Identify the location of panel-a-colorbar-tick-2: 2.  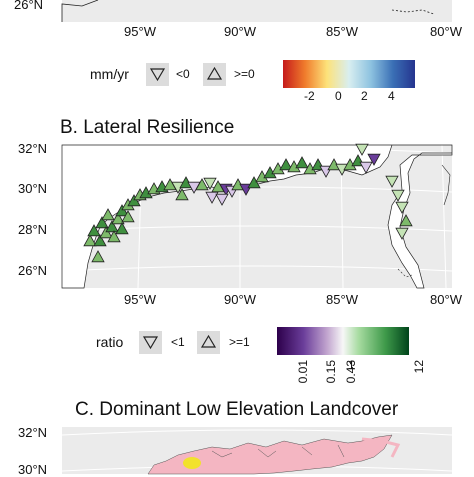
(364, 96).